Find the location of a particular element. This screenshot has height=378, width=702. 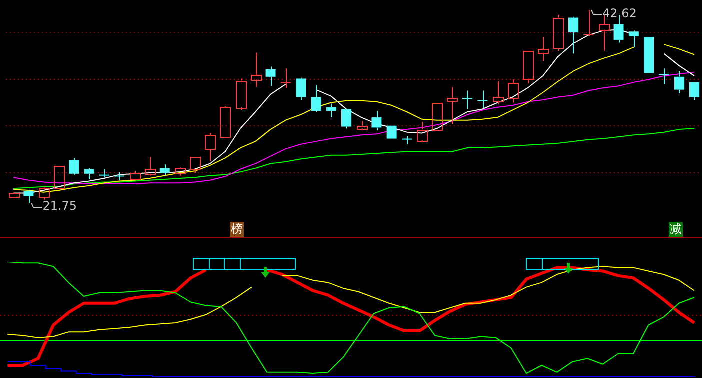

annotation: 21.75 is located at coordinates (60, 206).